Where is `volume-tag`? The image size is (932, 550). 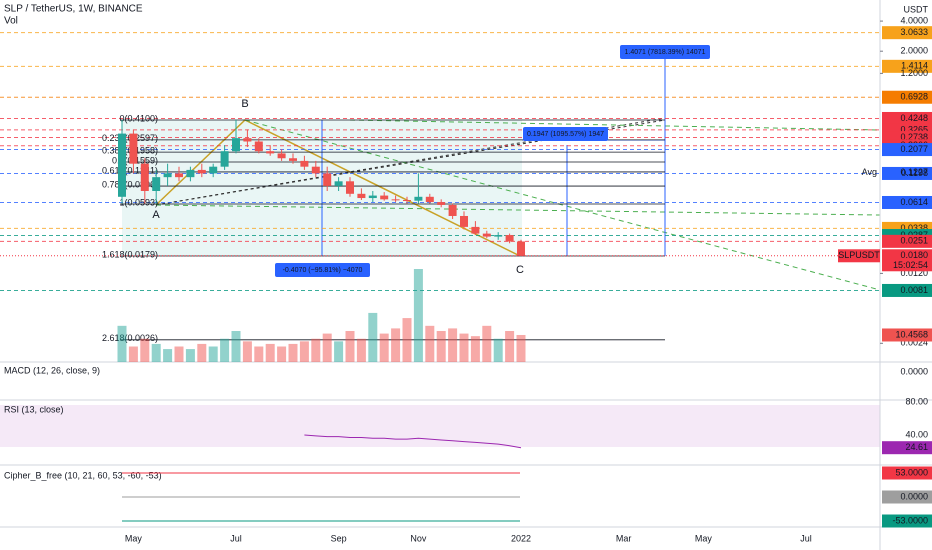 volume-tag is located at coordinates (907, 335).